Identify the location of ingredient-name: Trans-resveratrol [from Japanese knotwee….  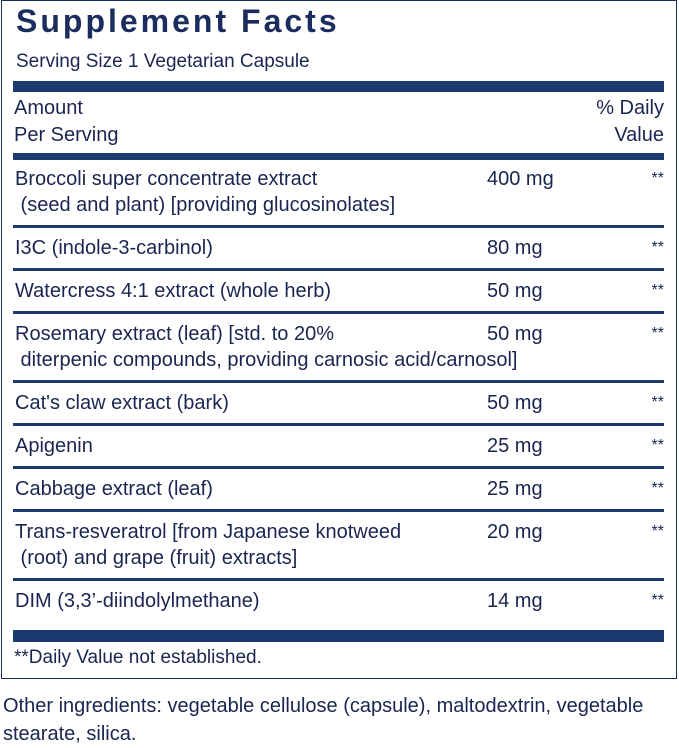
(251, 545).